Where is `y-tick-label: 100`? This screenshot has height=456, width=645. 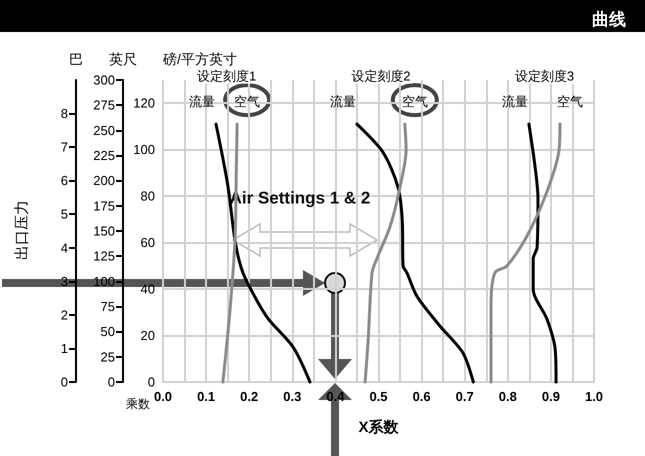 y-tick-label: 100 is located at coordinates (144, 150).